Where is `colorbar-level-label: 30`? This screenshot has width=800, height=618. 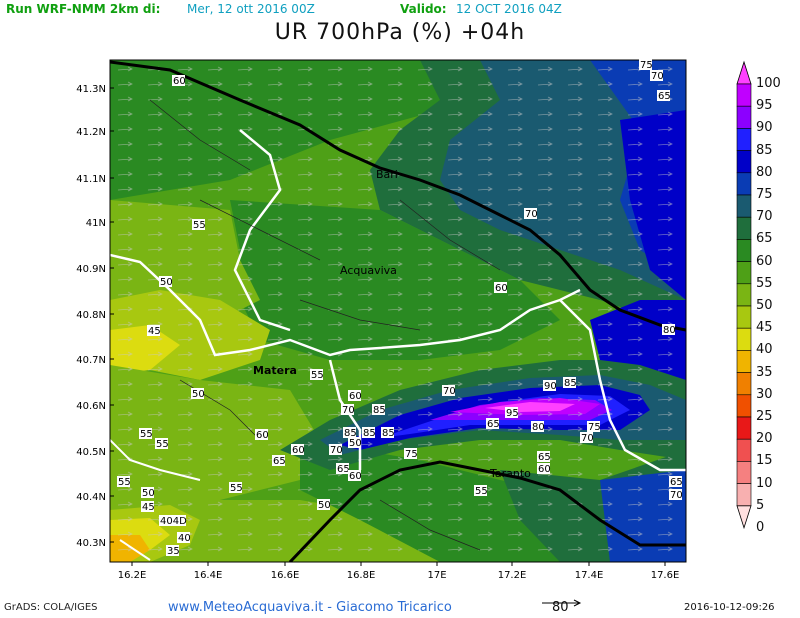
colorbar-level-label: 30 is located at coordinates (764, 394).